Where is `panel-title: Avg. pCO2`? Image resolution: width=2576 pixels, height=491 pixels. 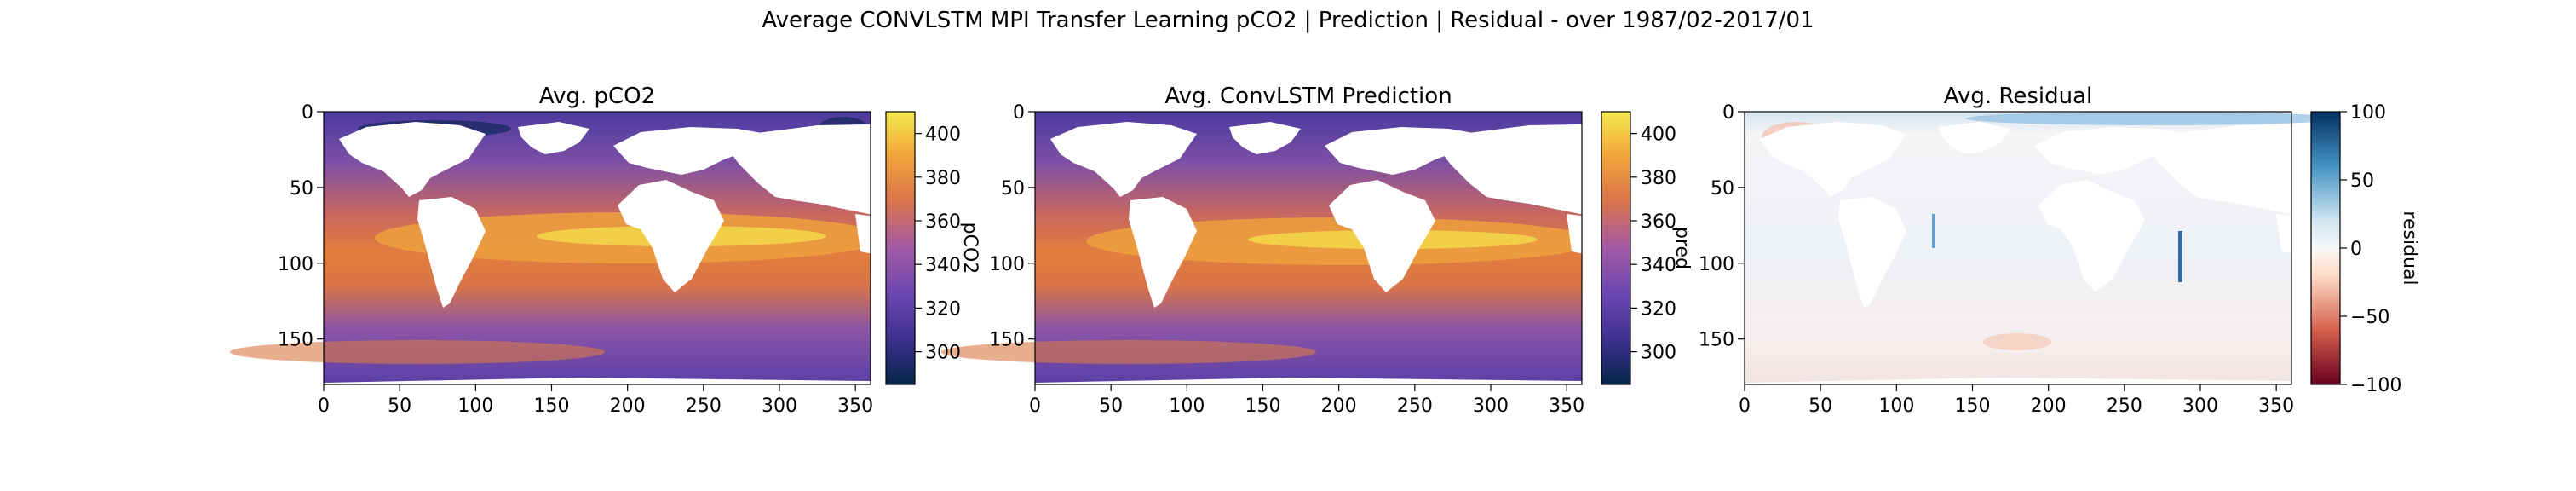 panel-title: Avg. pCO2 is located at coordinates (597, 96).